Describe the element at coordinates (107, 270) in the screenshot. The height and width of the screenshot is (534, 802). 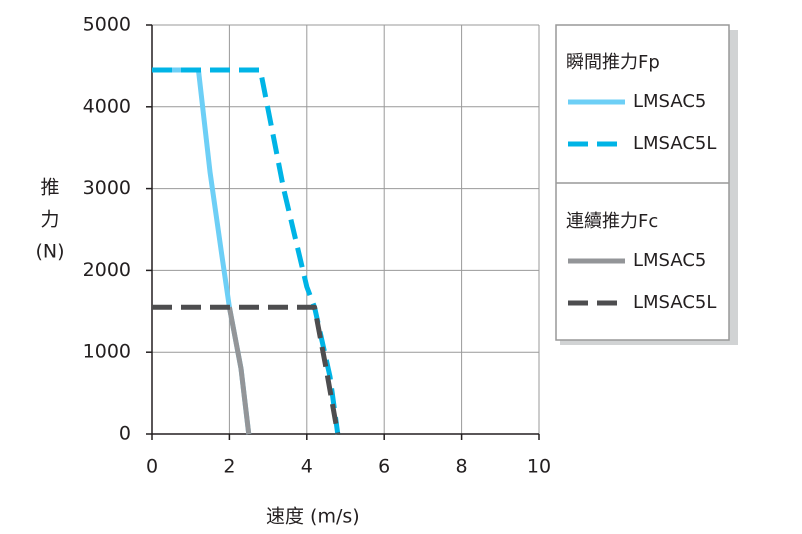
I see `y-tick-label: 2000` at that location.